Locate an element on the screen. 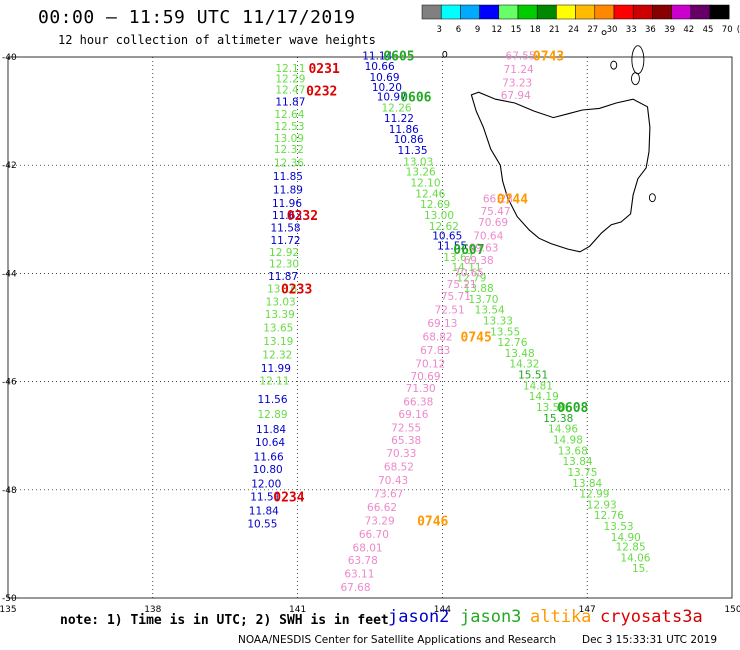 This screenshot has height=650, width=740. wave-height-value: 11.99 is located at coordinates (276, 369).